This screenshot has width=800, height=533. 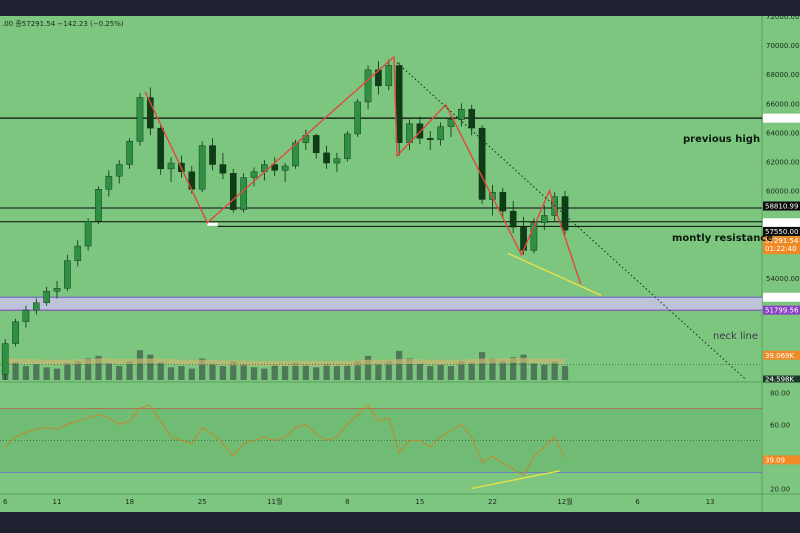 I want to click on tag-neck-upper-bg, so click(x=781, y=297).